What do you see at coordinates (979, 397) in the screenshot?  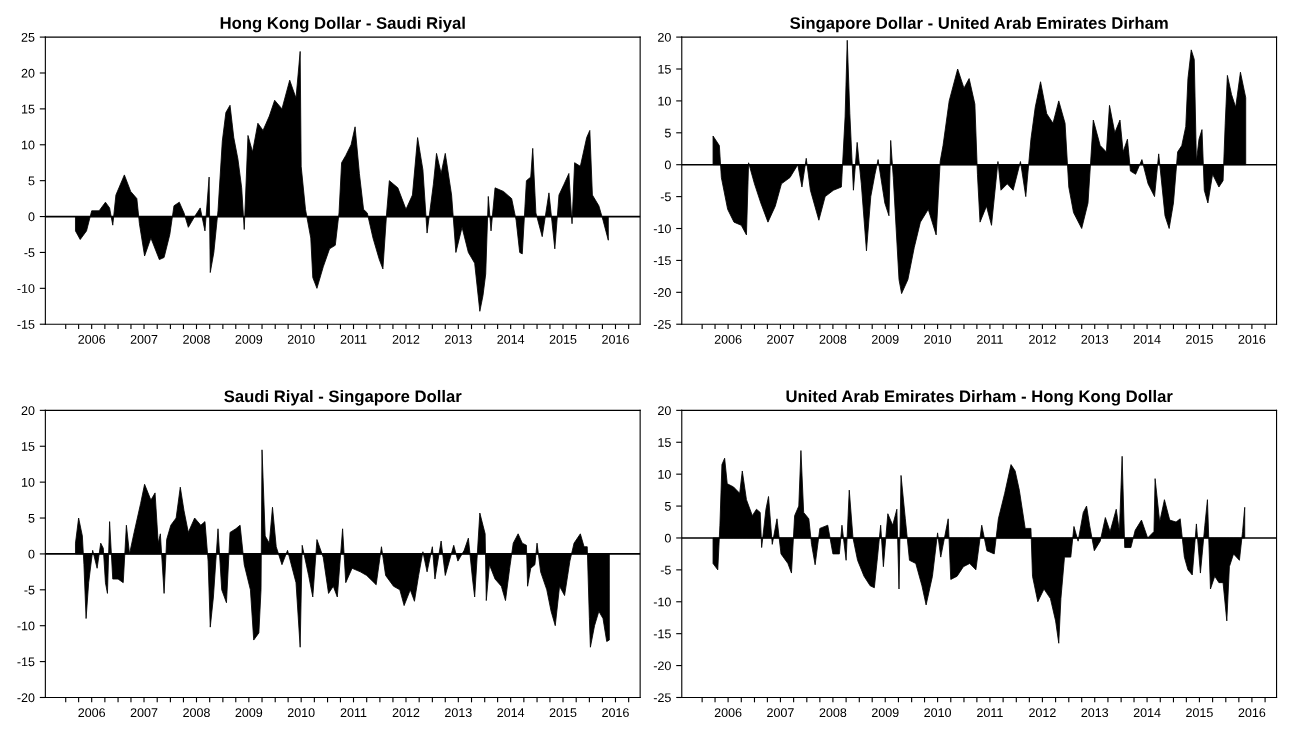 I see `chart-title: United Arab Emirates Dirham - Hong Kong Dollar` at bounding box center [979, 397].